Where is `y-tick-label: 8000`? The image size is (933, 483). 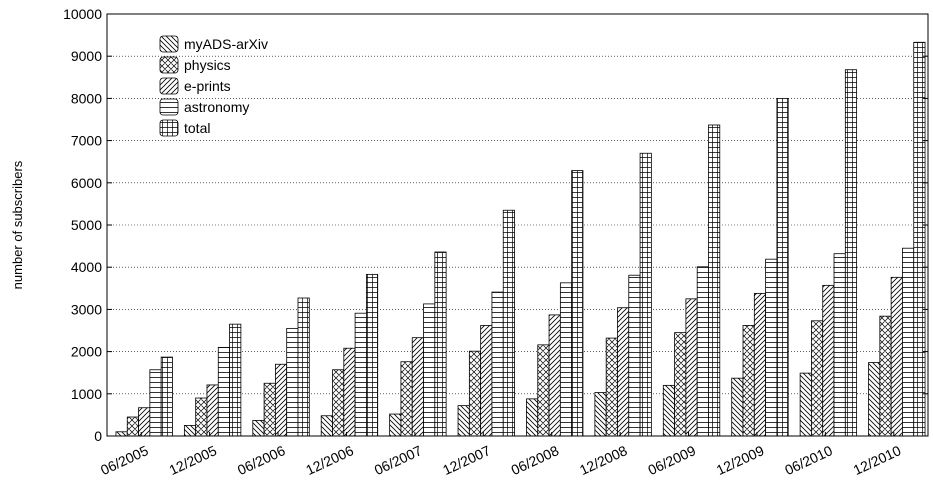
y-tick-label: 8000 is located at coordinates (86, 98).